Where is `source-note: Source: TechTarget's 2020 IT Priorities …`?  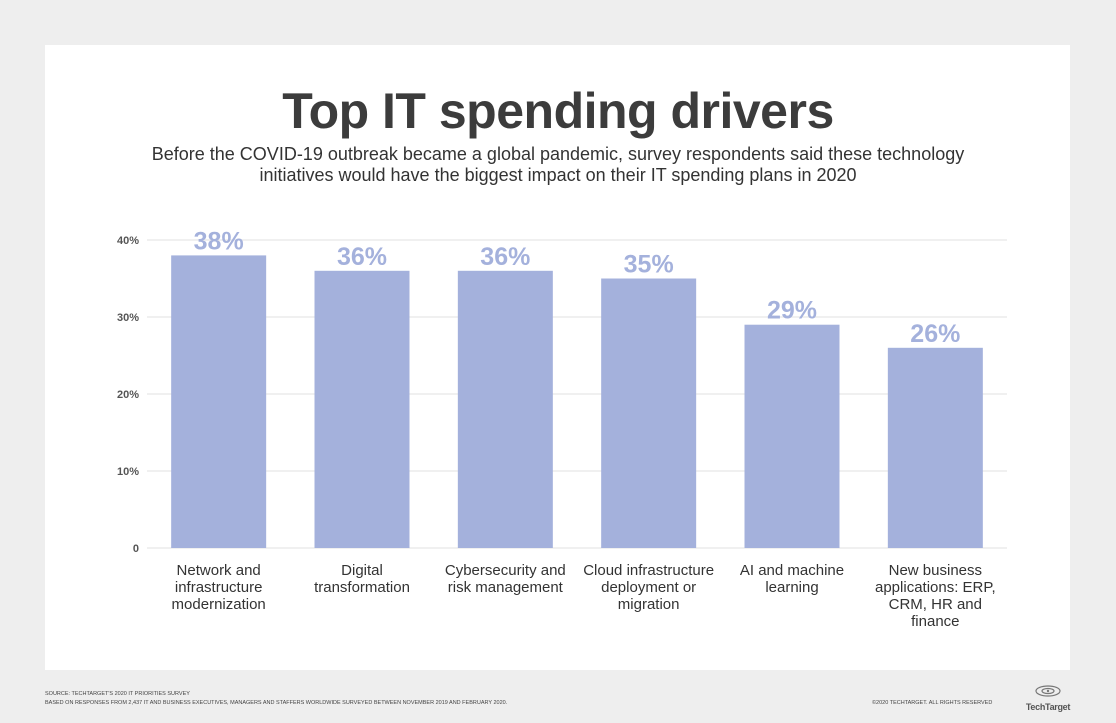 source-note: Source: TechTarget's 2020 IT Priorities … is located at coordinates (276, 699).